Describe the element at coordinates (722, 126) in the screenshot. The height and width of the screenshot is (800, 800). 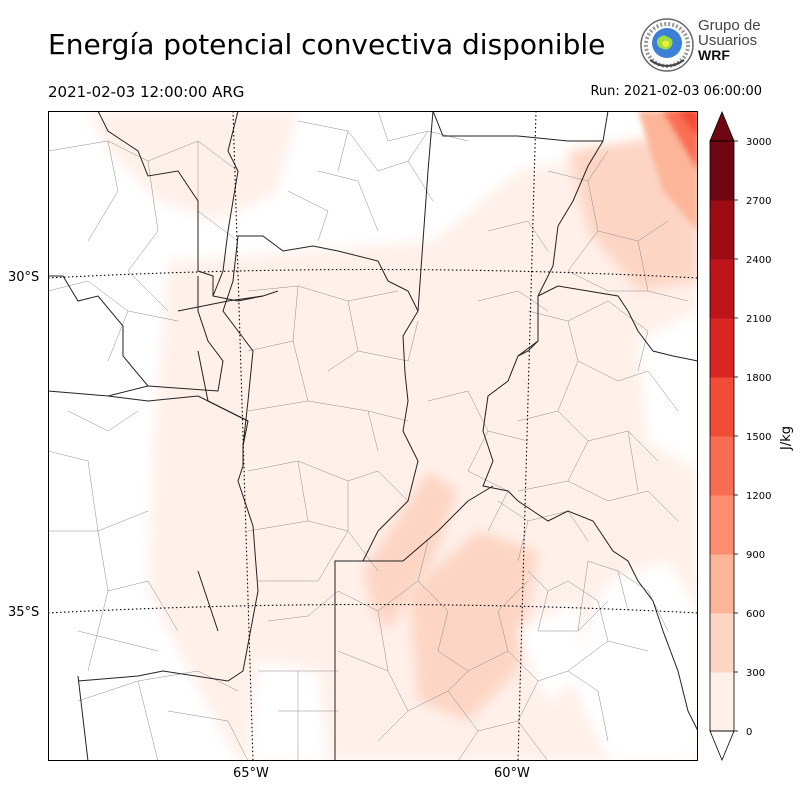
I see `colorbar-extend-max` at that location.